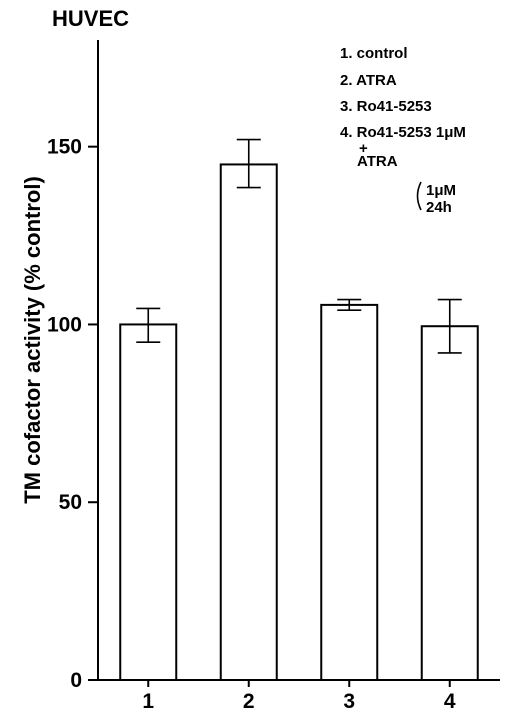 This screenshot has width=520, height=710. What do you see at coordinates (249, 700) in the screenshot?
I see `x-tick-label: 2` at bounding box center [249, 700].